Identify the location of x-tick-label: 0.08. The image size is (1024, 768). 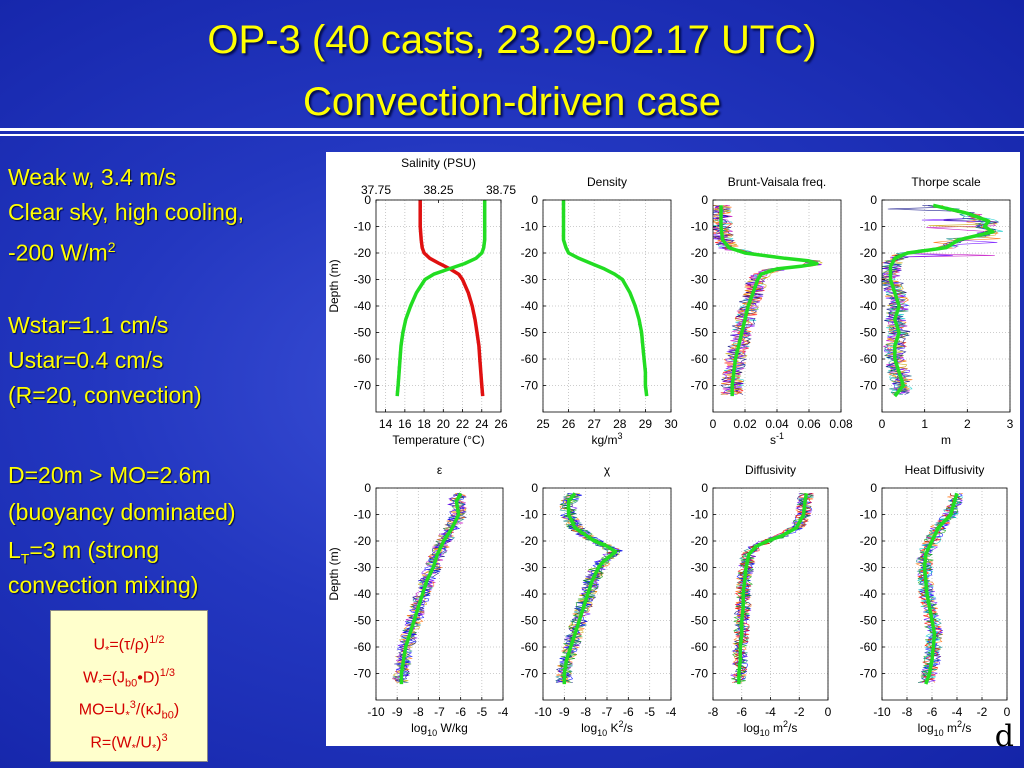
(841, 424).